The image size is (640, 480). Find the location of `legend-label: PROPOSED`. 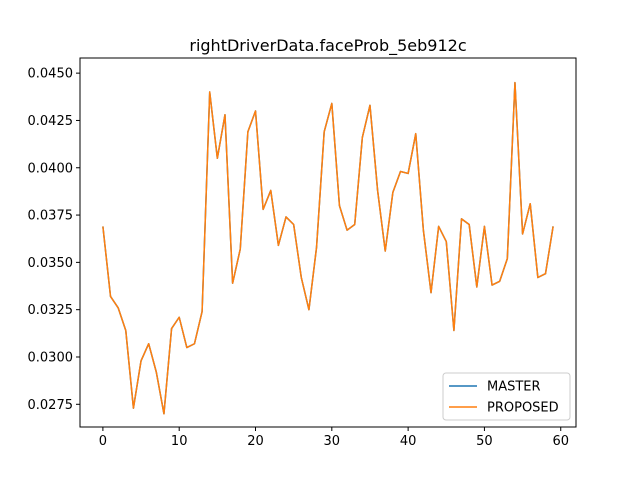

legend-label: PROPOSED is located at coordinates (523, 408).